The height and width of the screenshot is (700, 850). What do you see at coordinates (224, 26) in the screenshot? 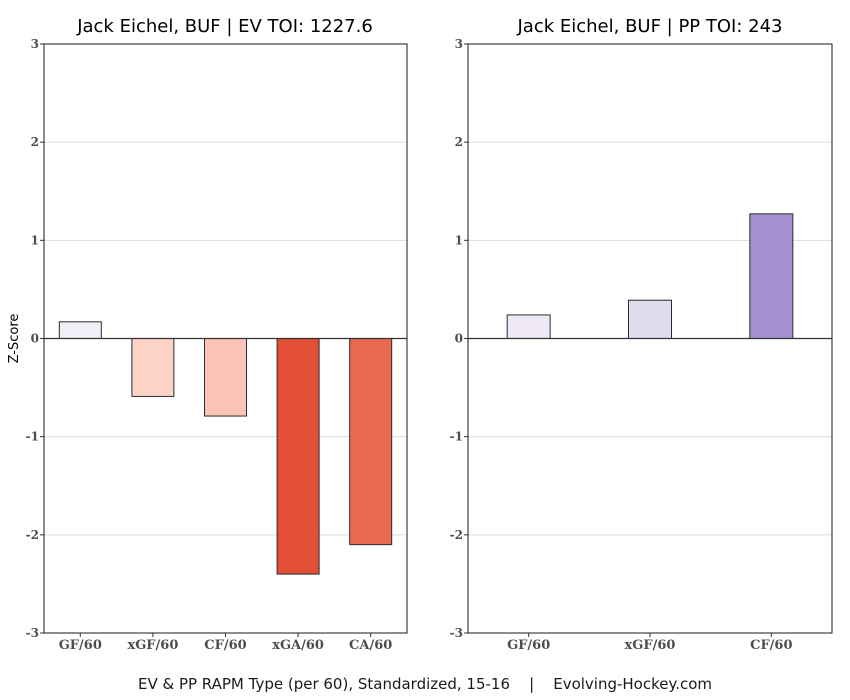
I see `chart-title: Jack Eichel, BUF | EV TOI: 1227.6` at bounding box center [224, 26].